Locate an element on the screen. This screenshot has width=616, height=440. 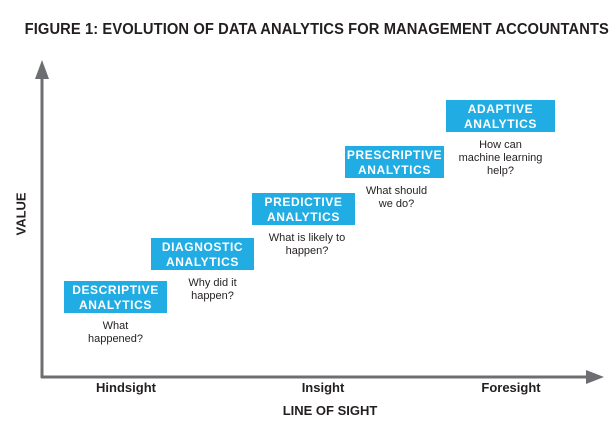
stage-question-descriptive: What happened? is located at coordinates (115, 332).